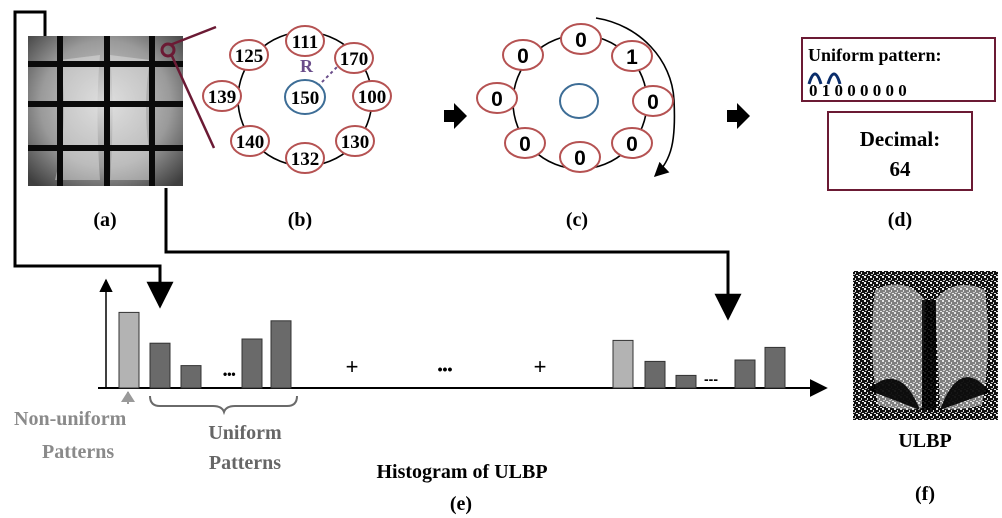 Image resolution: width=1002 pixels, height=518 pixels. I want to click on panel-d-decimal-box: Decimal: 64, so click(900, 151).